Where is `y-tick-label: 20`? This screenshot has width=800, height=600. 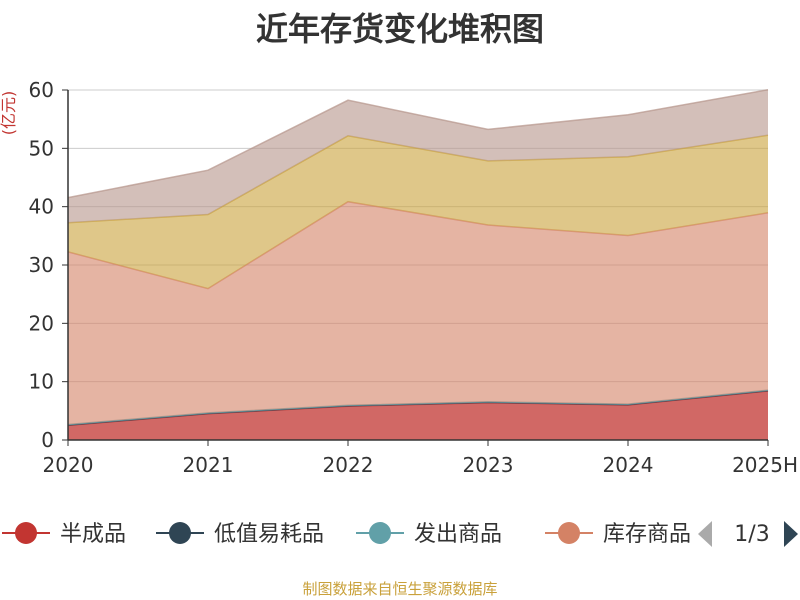 y-tick-label: 20 is located at coordinates (41, 323).